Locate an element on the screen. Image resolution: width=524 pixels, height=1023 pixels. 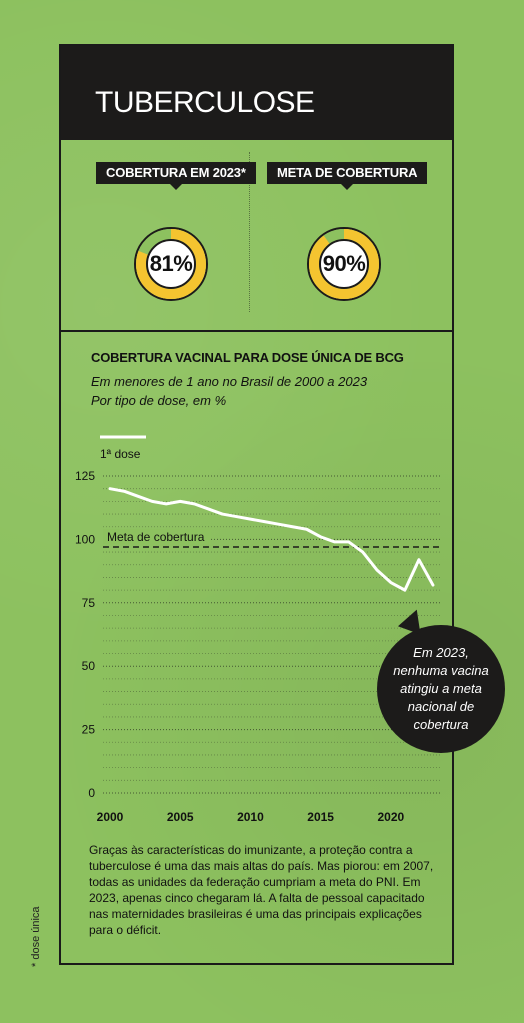
header-bar: TUBERCULOSE is located at coordinates (256, 93).